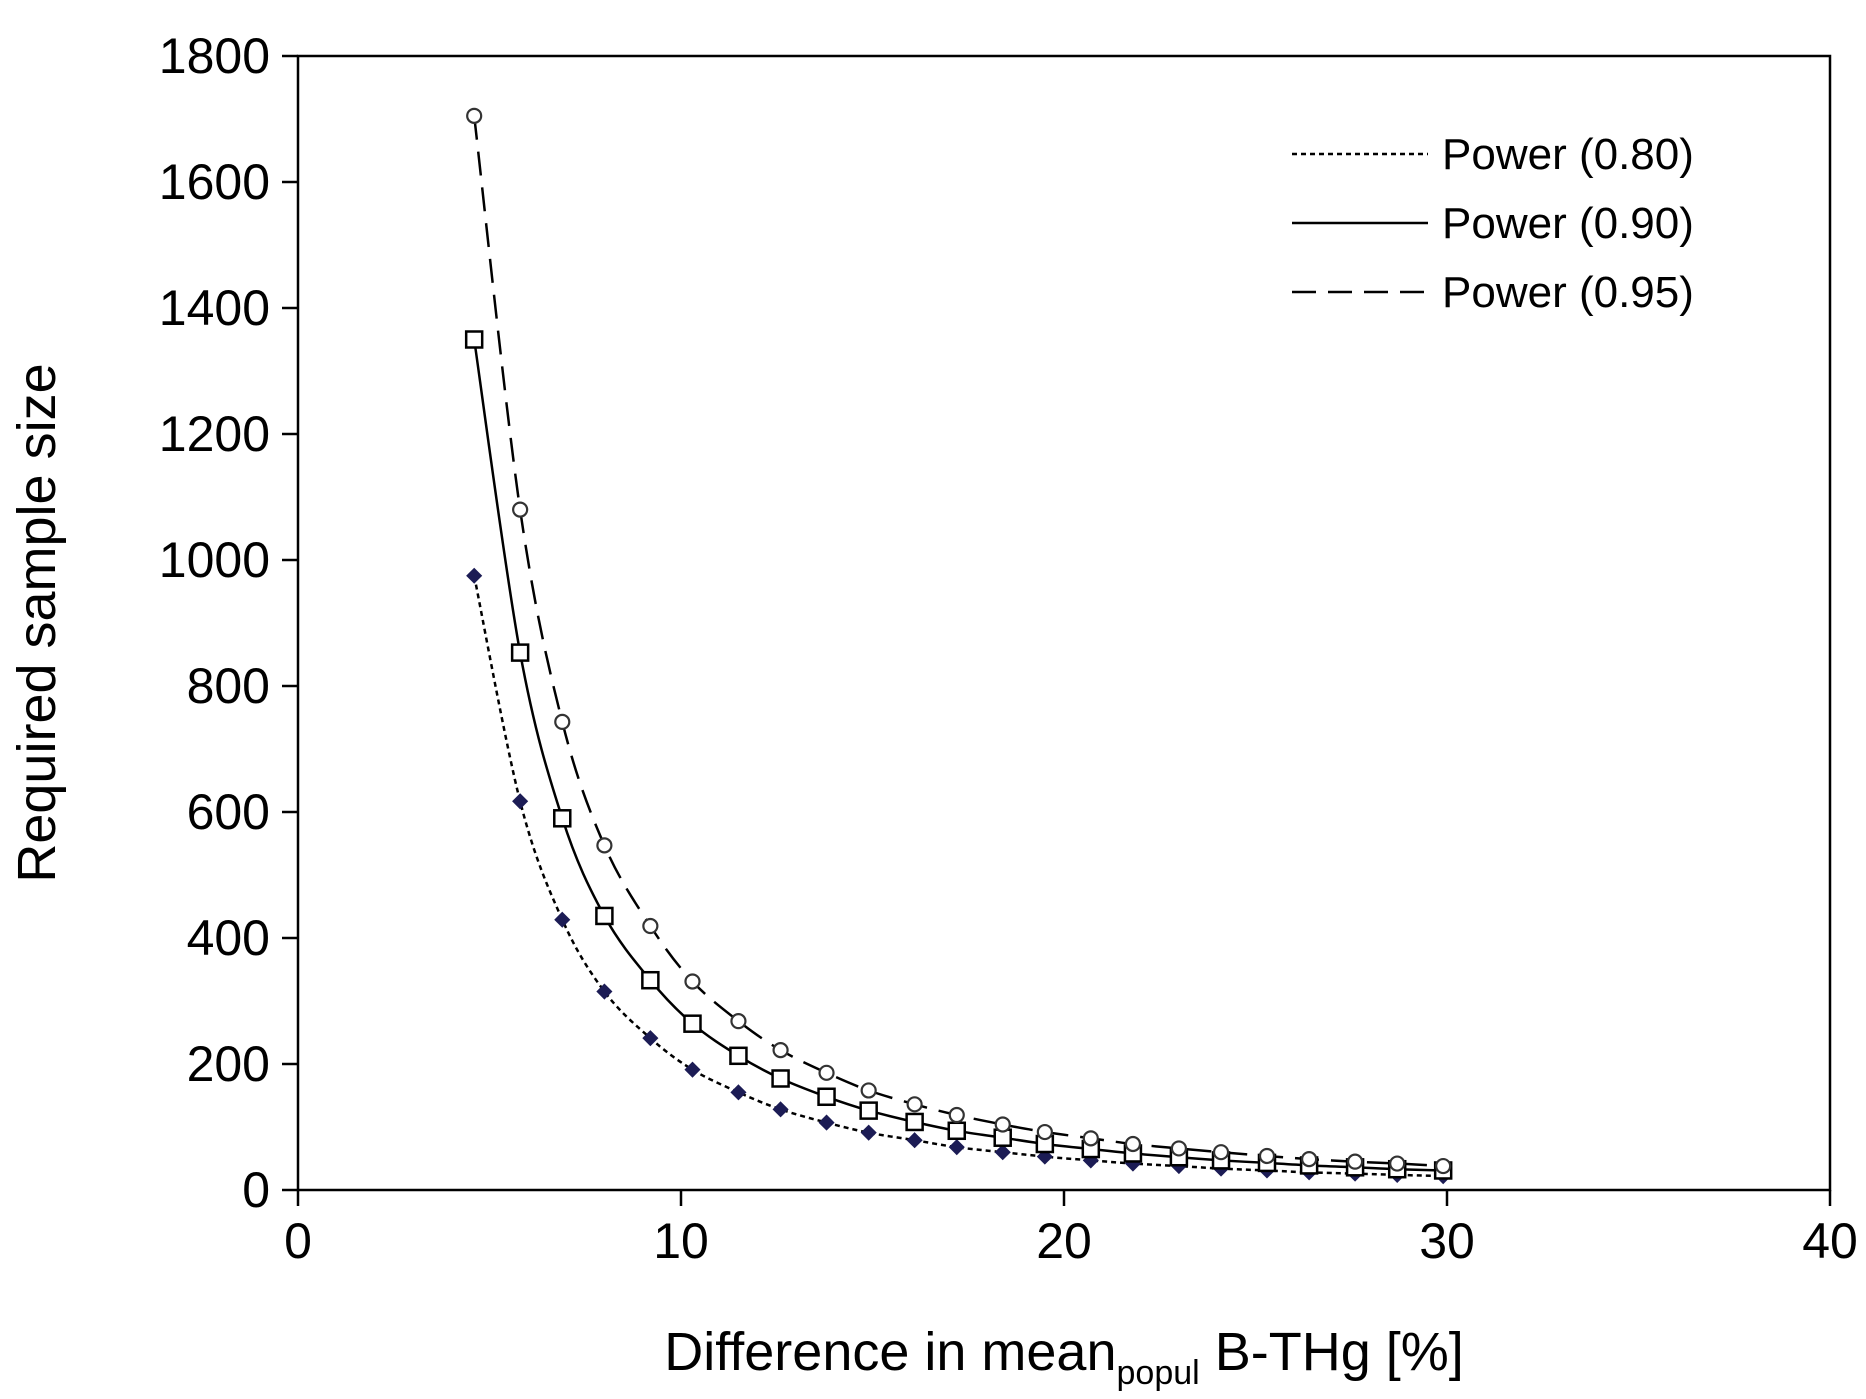  Describe the element at coordinates (214, 560) in the screenshot. I see `y-tick-label: 1000` at that location.